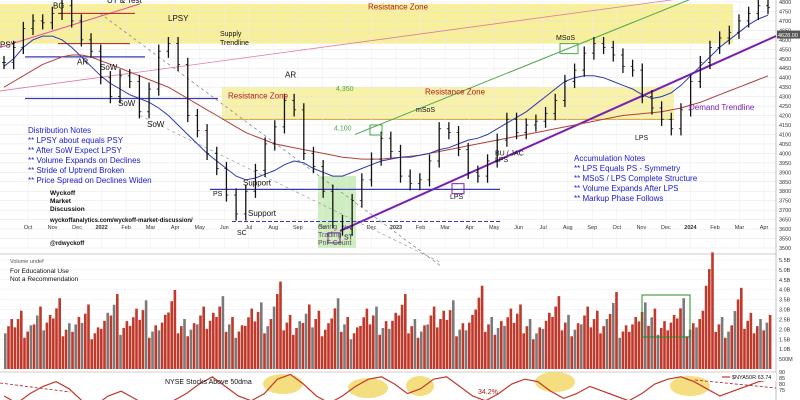 Image resolution: width=800 pixels, height=400 pixels. I want to click on edu-note-line-0: For Educational Use, so click(39, 271).